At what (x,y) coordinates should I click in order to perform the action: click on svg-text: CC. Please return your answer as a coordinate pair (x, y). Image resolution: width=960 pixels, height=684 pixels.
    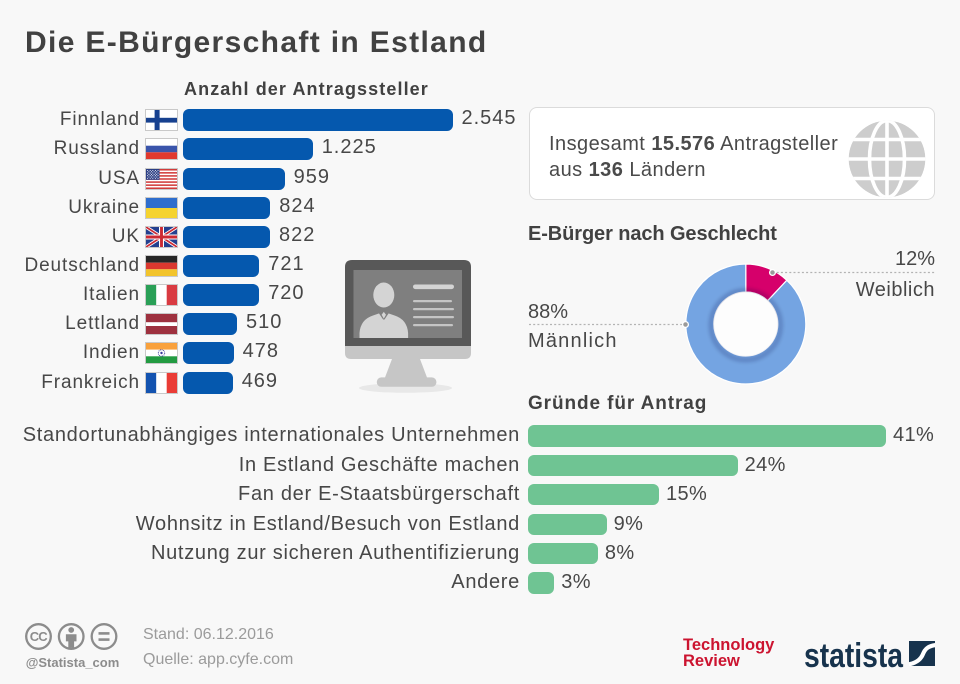
    Looking at the image, I should click on (39, 636).